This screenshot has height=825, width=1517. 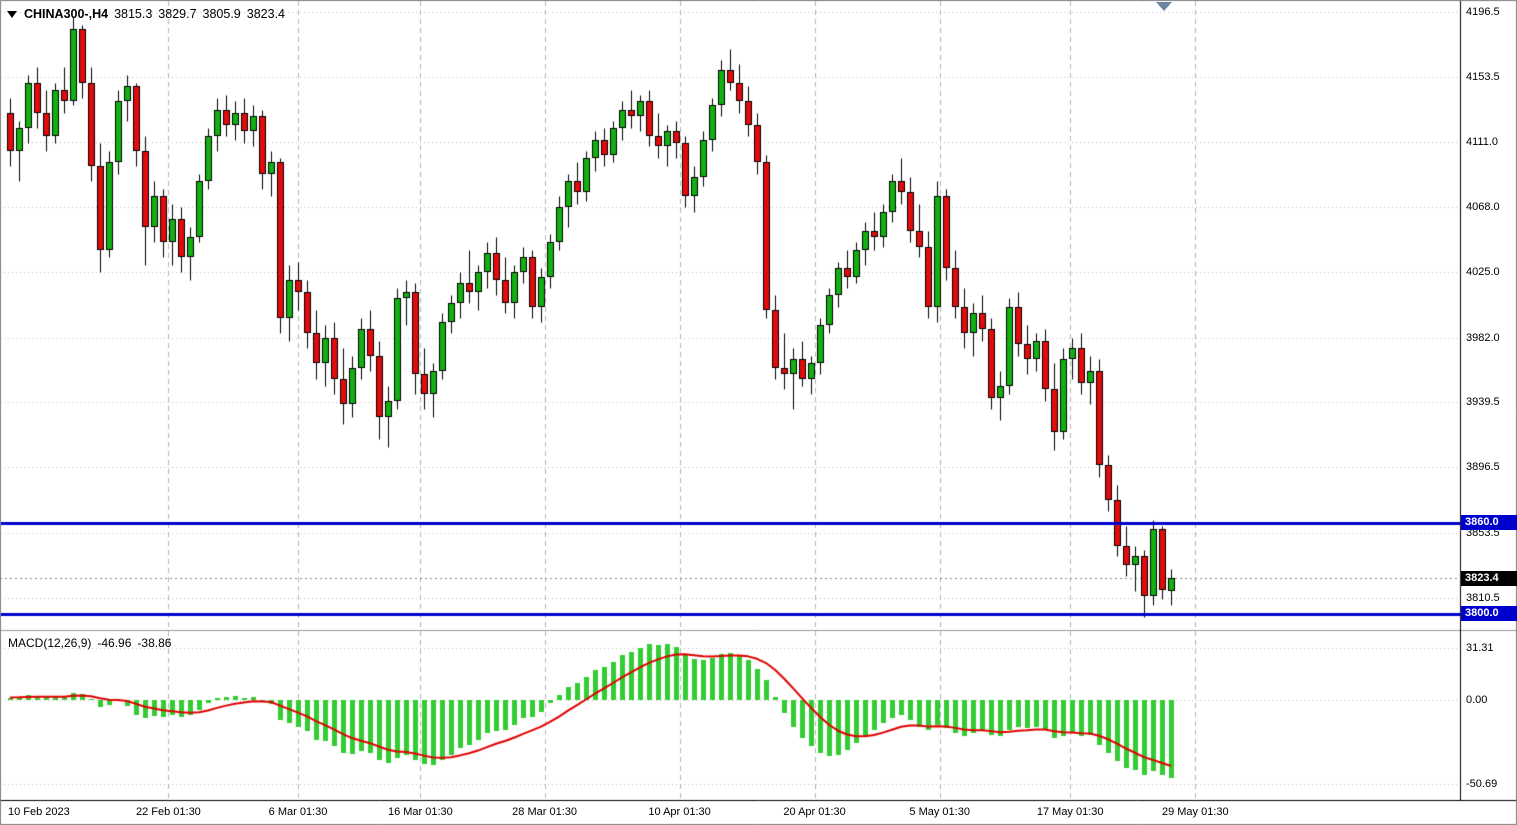 I want to click on time-tick-label: 16 Mar 01:30, so click(x=420, y=812).